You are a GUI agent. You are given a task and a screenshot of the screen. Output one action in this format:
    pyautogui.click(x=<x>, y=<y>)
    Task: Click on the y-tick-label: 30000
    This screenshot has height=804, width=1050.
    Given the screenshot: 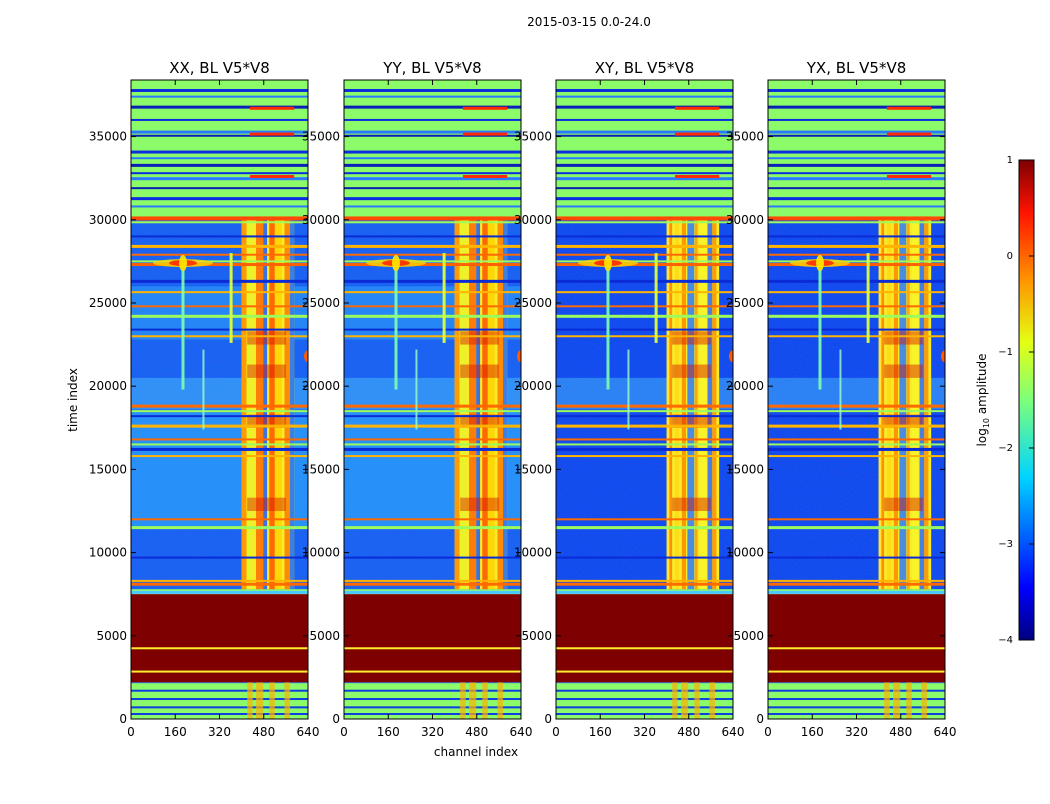 What is the action you would take?
    pyautogui.click(x=321, y=220)
    